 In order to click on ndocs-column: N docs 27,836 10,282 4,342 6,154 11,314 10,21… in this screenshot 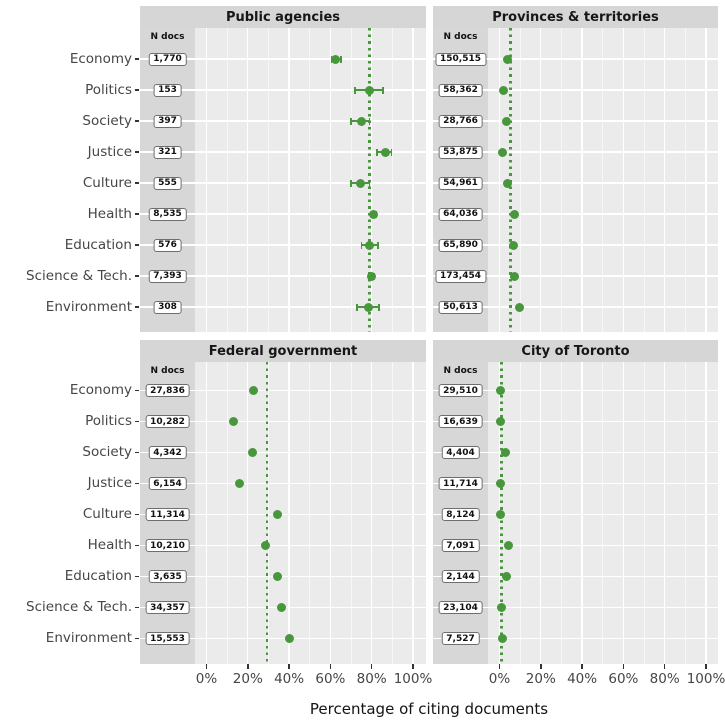, I will do `click(167, 513)`.